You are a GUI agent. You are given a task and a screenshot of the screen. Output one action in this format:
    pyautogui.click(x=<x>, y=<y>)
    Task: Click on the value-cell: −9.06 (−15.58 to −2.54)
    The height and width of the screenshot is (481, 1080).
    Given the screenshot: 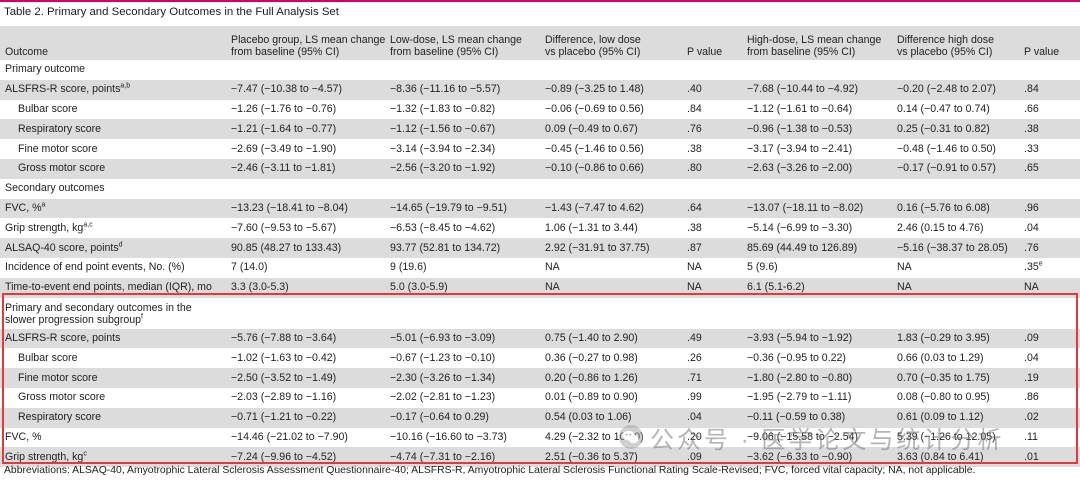 What is the action you would take?
    pyautogui.click(x=803, y=436)
    